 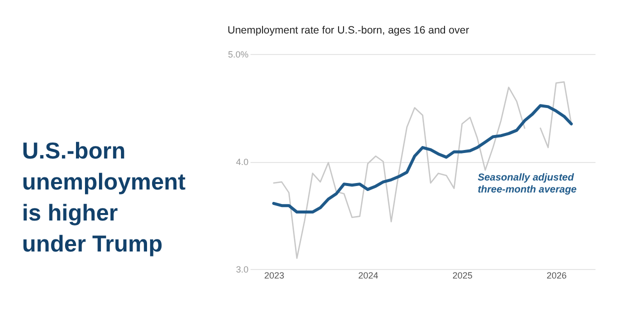 I want to click on annotation: Seasonally adjusted three-month average, so click(x=528, y=184).